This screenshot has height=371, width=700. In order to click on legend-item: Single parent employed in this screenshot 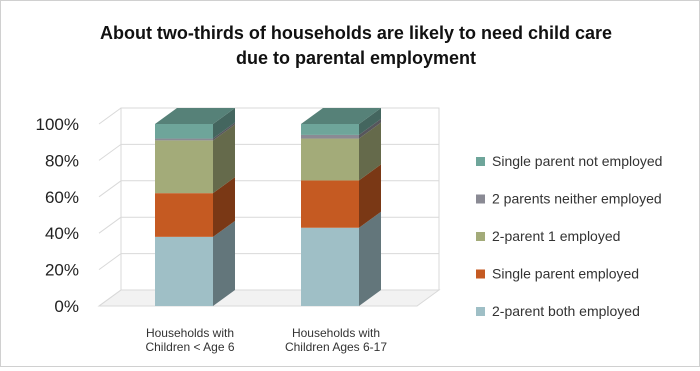, I will do `click(557, 274)`.